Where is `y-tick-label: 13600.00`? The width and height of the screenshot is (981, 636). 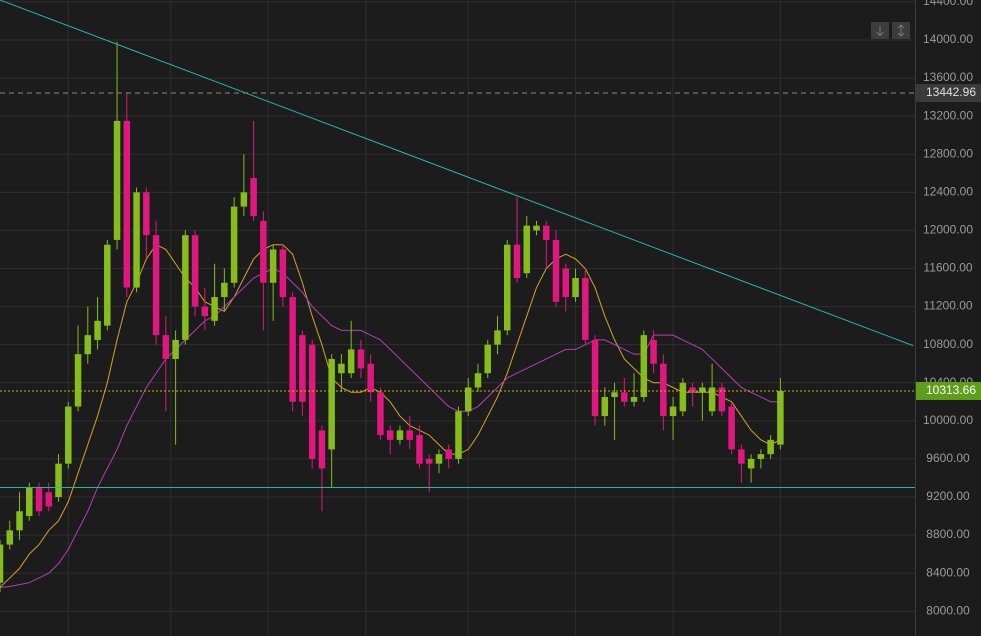 y-tick-label: 13600.00 is located at coordinates (948, 77).